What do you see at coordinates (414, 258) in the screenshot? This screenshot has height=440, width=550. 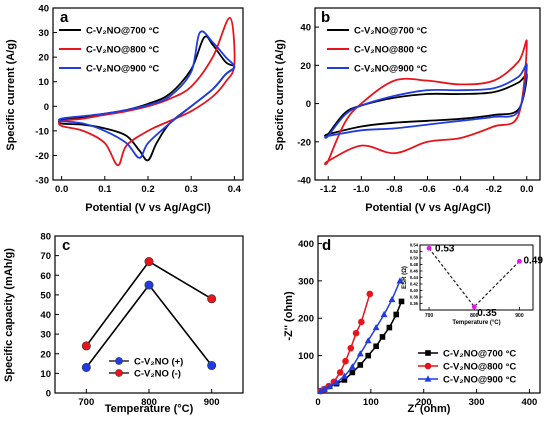 I see `inset-y-tick-label: 0.50` at bounding box center [414, 258].